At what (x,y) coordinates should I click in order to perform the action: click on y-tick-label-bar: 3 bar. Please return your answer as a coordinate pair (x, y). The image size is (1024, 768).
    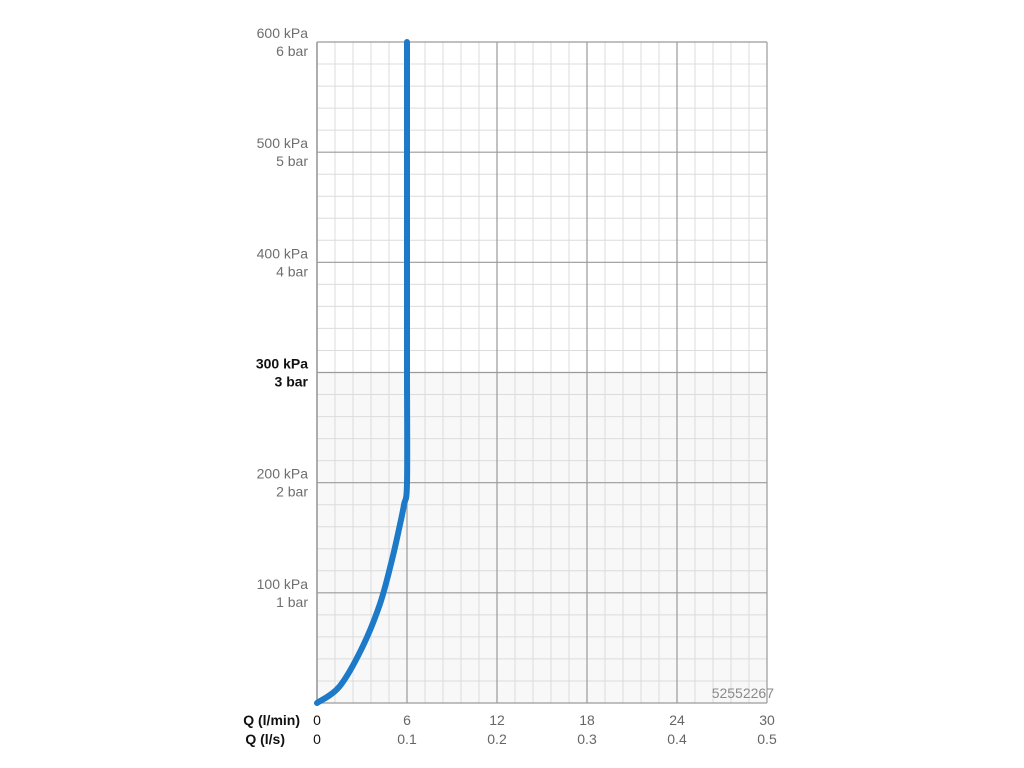
    Looking at the image, I should click on (292, 382).